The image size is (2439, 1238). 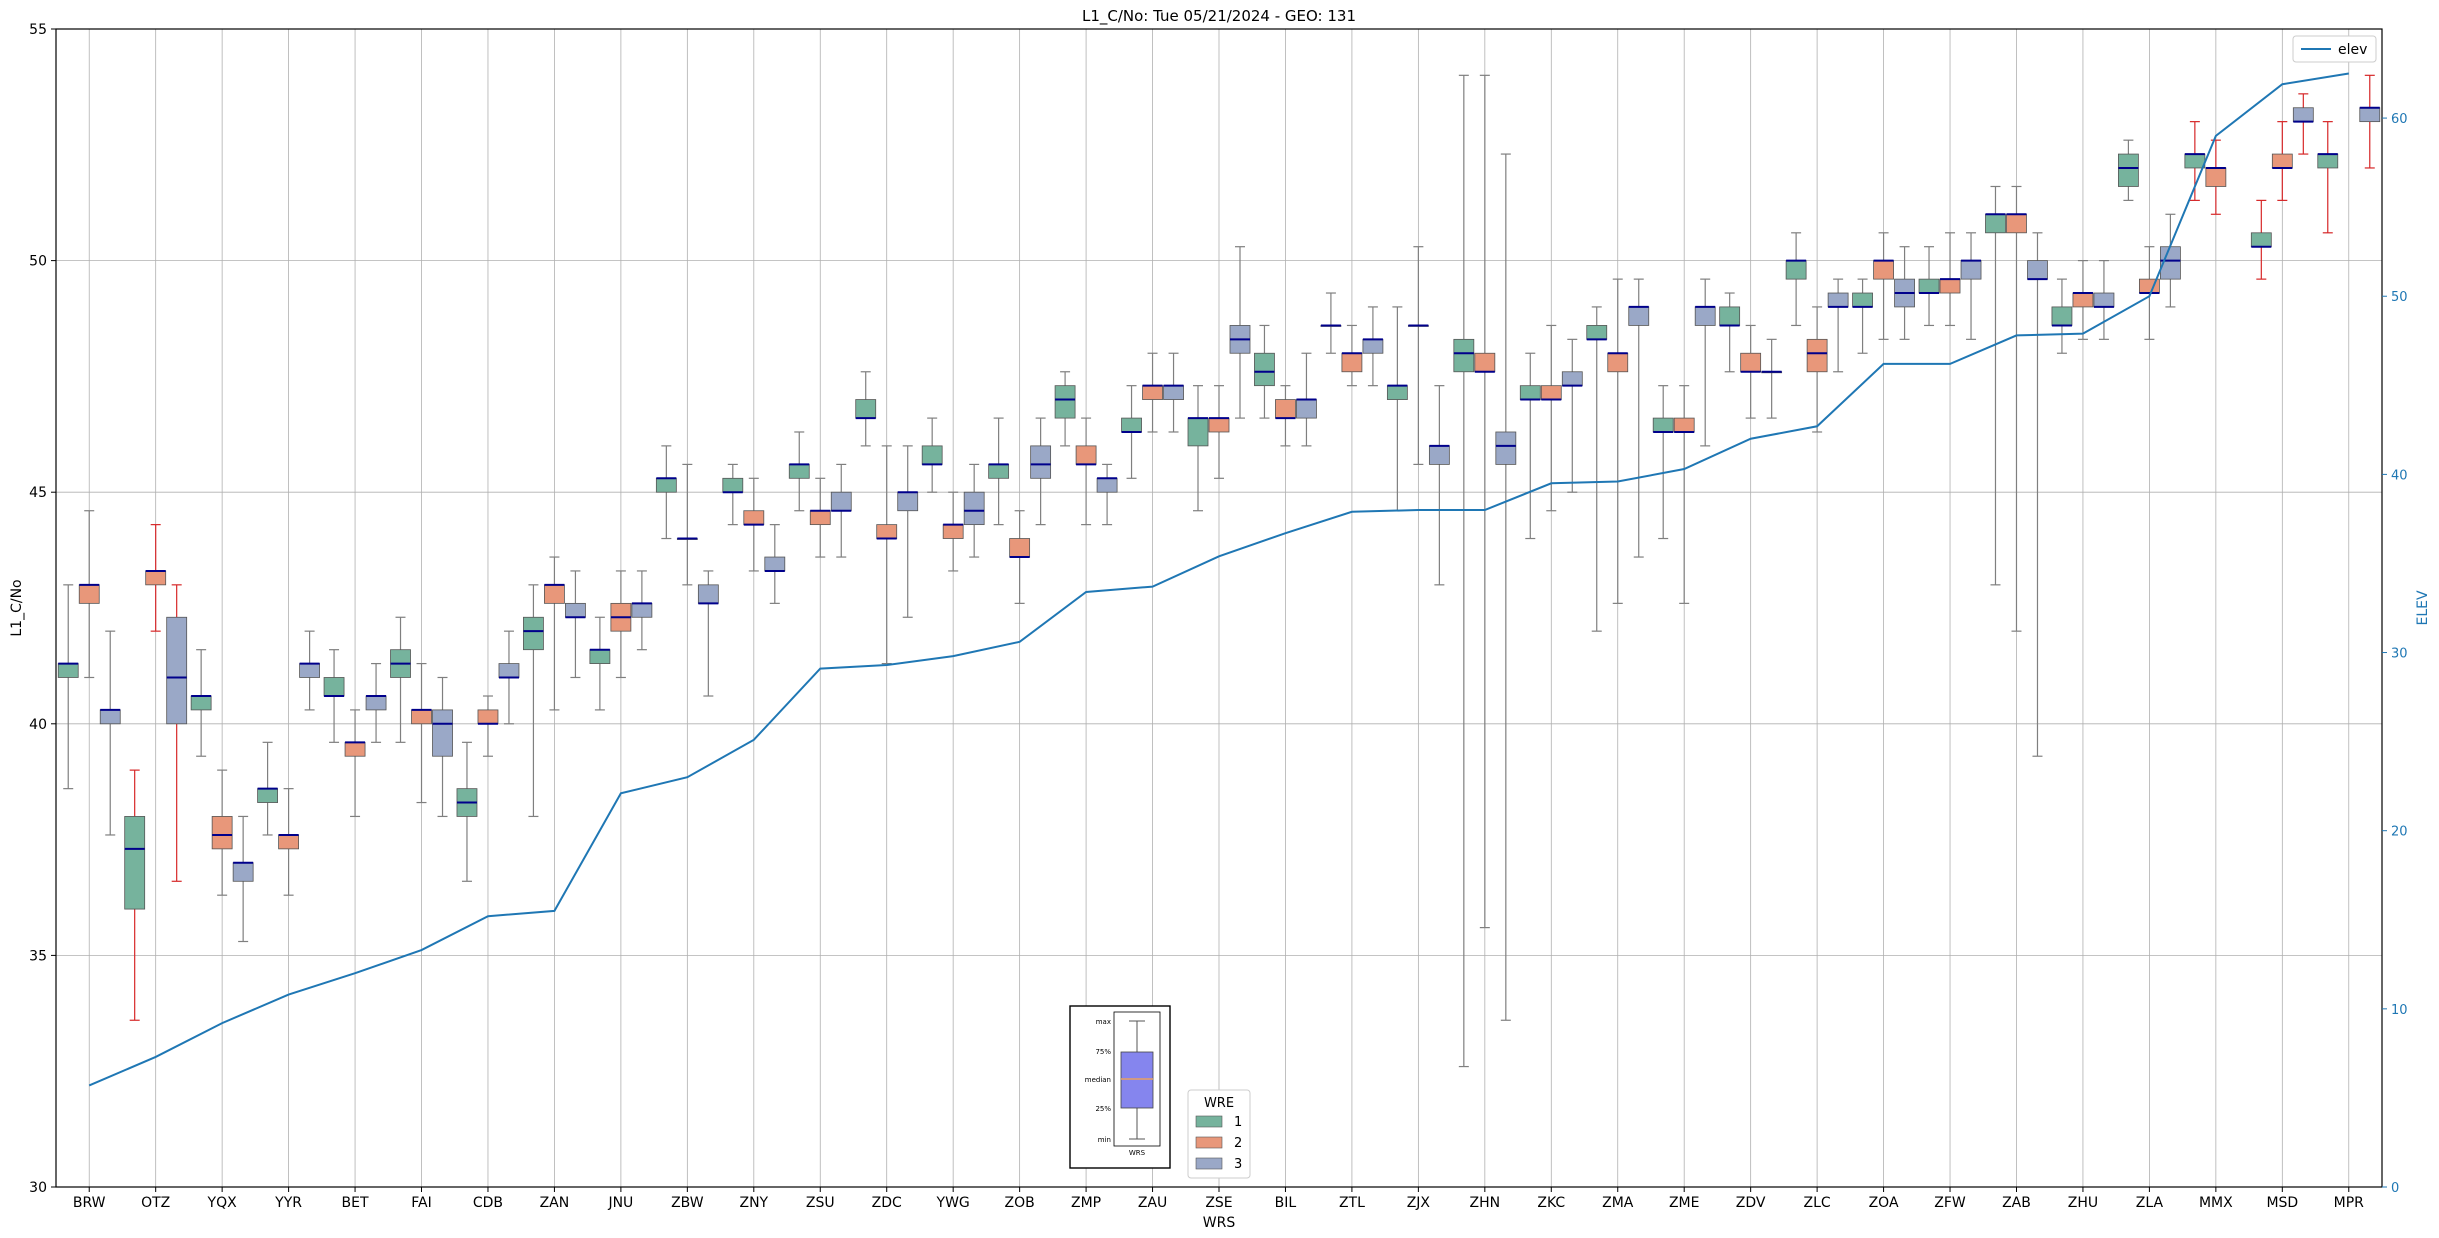 I want to click on x-tick-label: ZSE, so click(x=1218, y=1203).